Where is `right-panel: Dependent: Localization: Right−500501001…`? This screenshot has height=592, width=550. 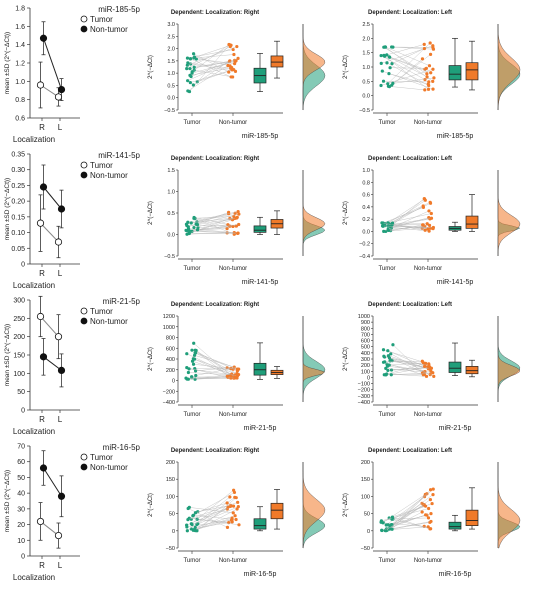
right-panel: Dependent: Localization: Right−500501001… is located at coordinates (236, 513).